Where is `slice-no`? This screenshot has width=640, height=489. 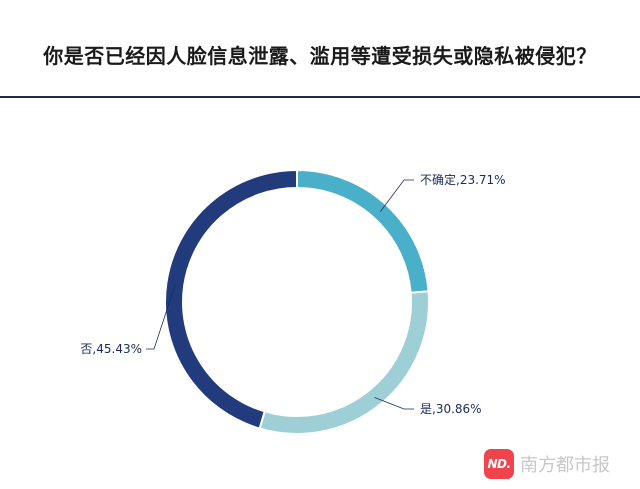 slice-no is located at coordinates (230, 299).